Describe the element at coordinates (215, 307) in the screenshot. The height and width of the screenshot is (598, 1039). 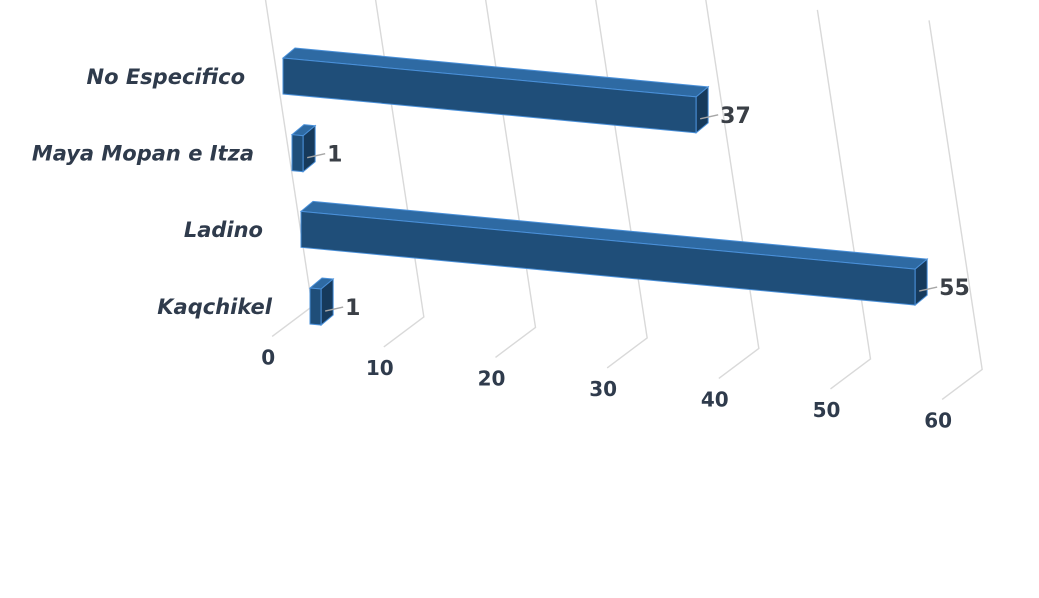
I see `category-label: Kaqchikel` at that location.